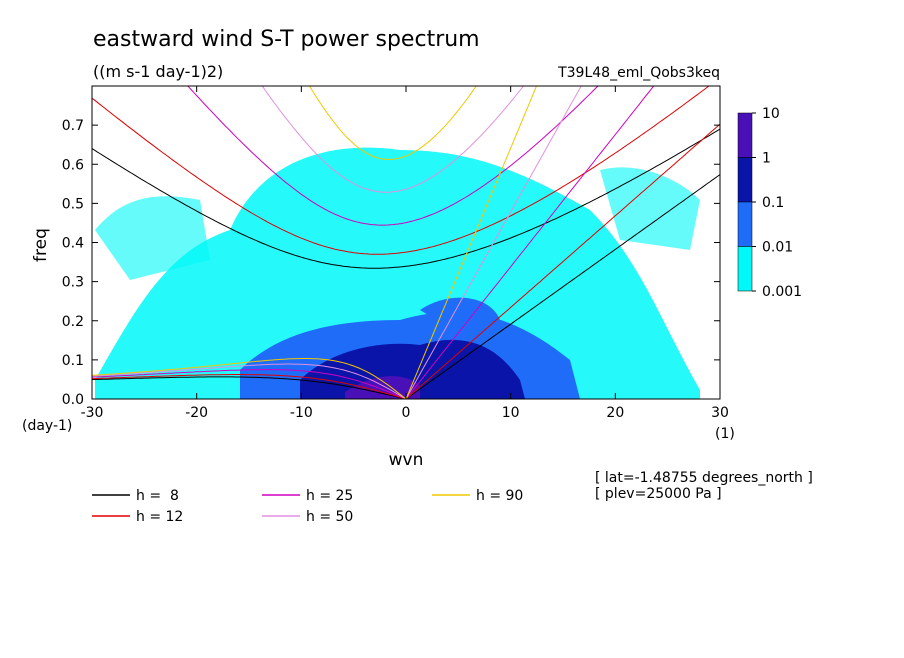 This screenshot has height=658, width=904. What do you see at coordinates (41, 245) in the screenshot?
I see `y-axis-label: freq` at bounding box center [41, 245].